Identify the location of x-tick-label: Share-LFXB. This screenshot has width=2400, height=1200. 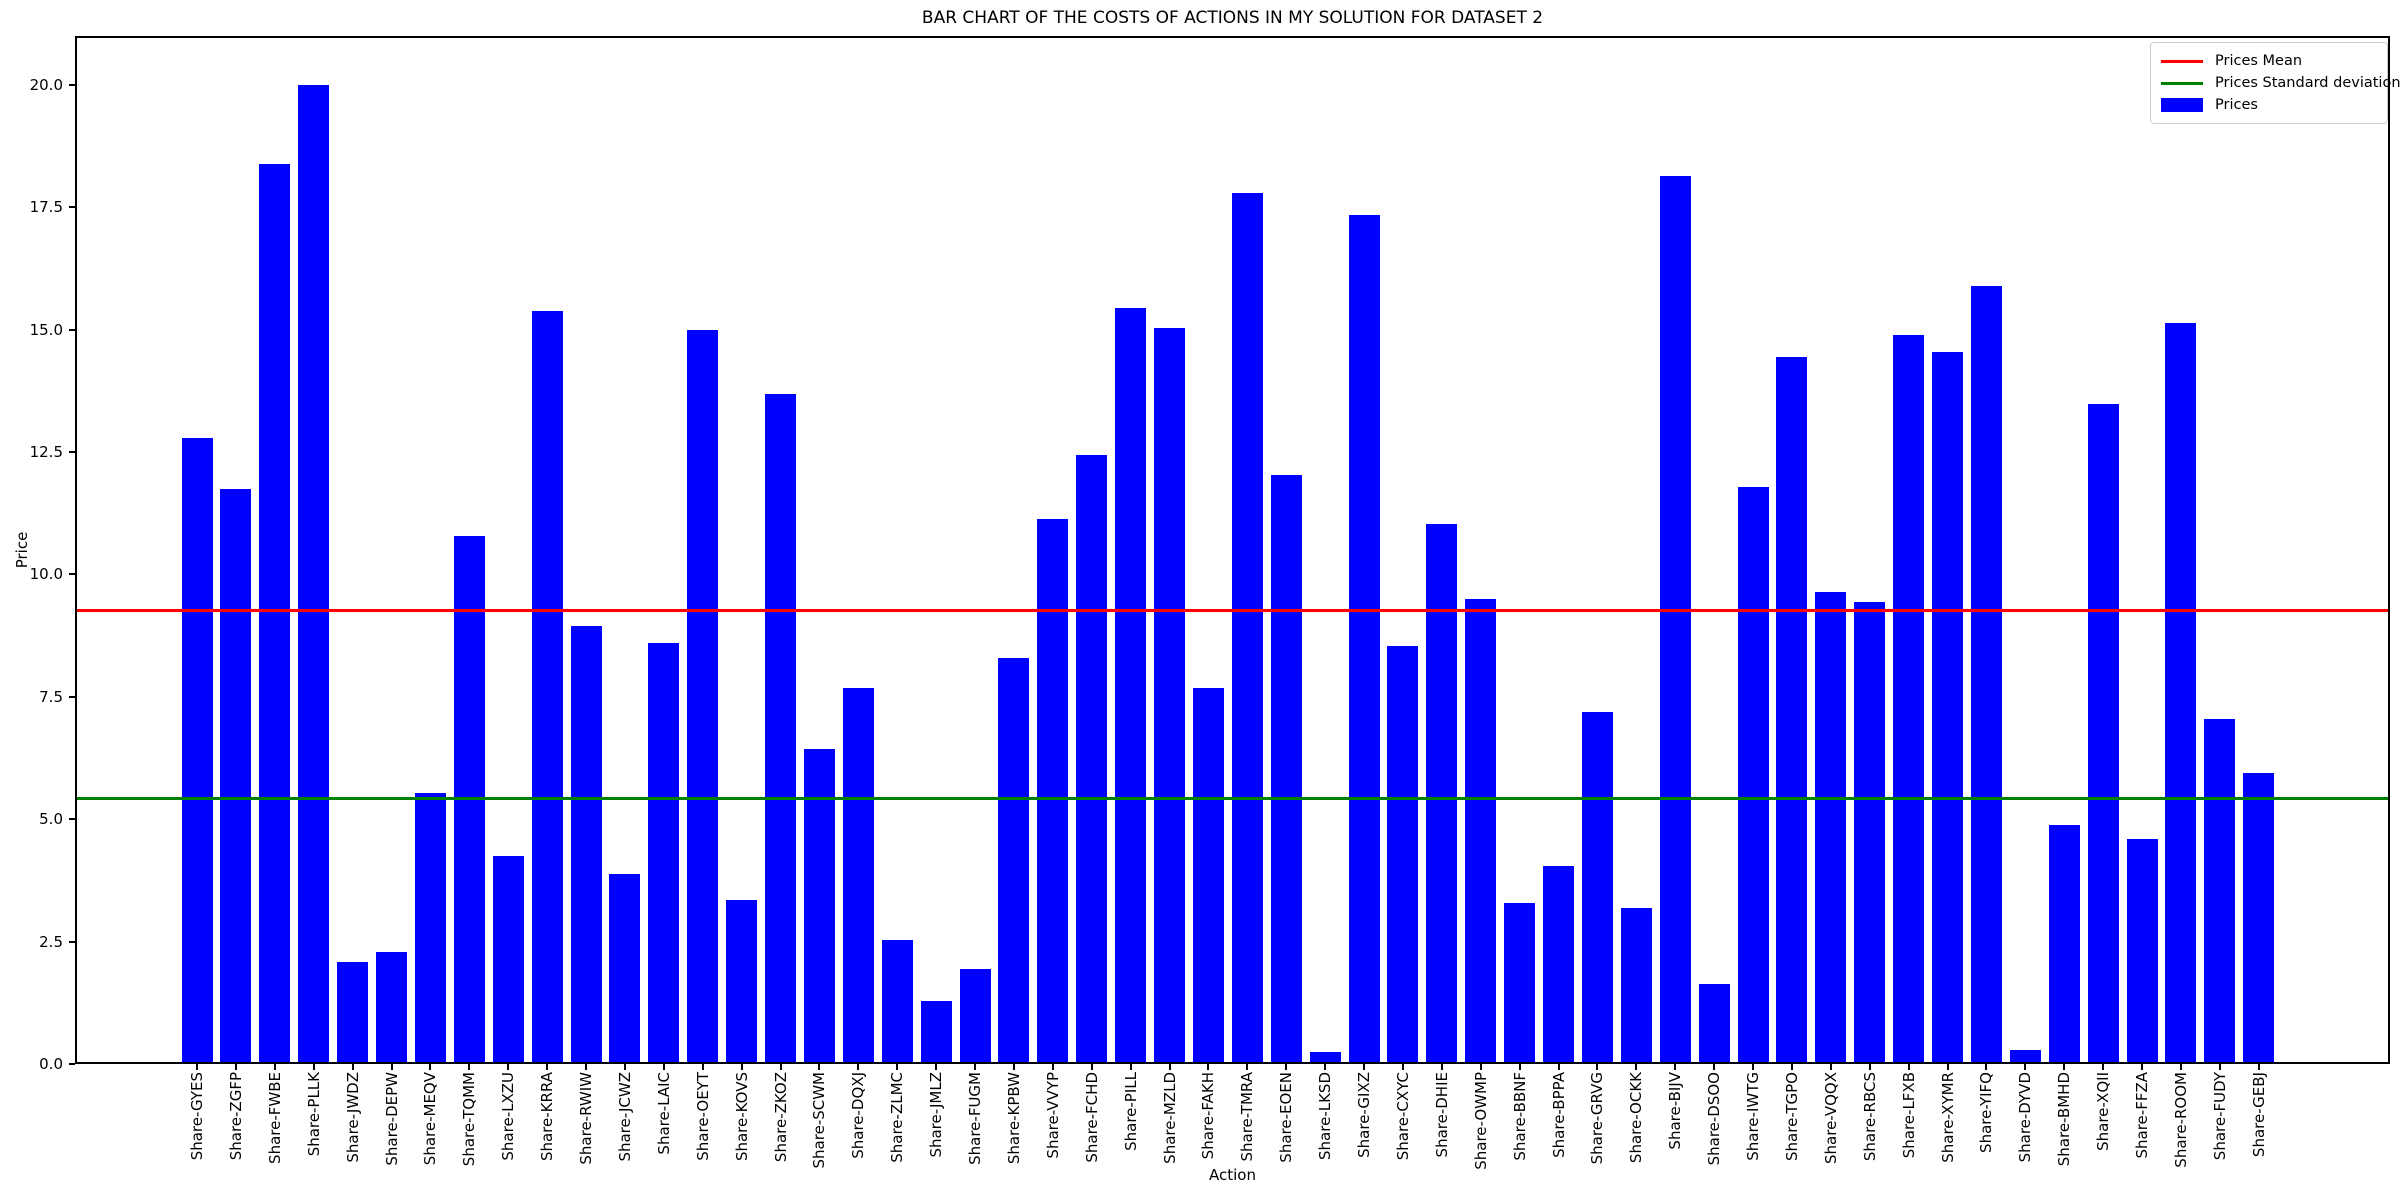
(1908, 1115).